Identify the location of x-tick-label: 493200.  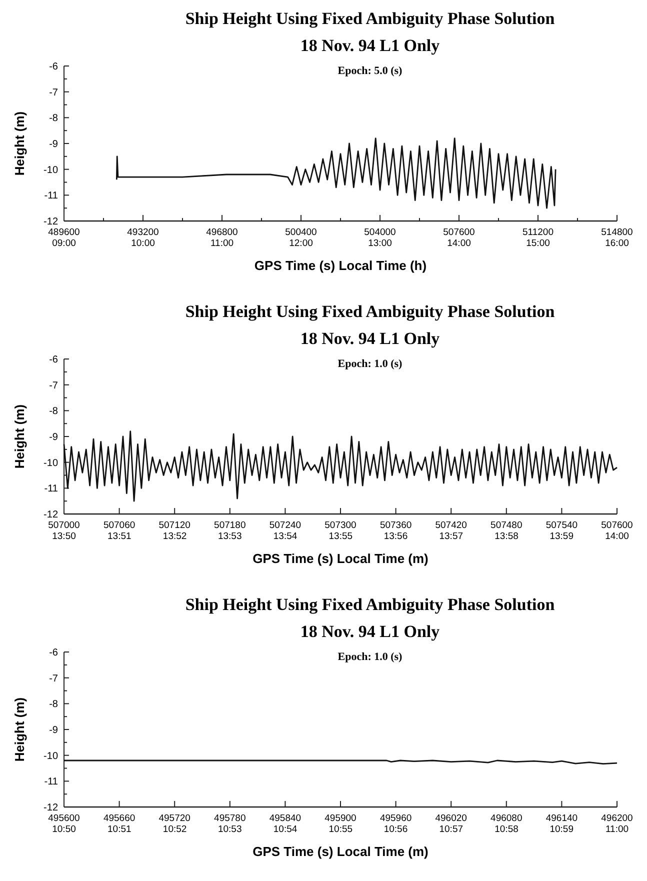
(143, 232).